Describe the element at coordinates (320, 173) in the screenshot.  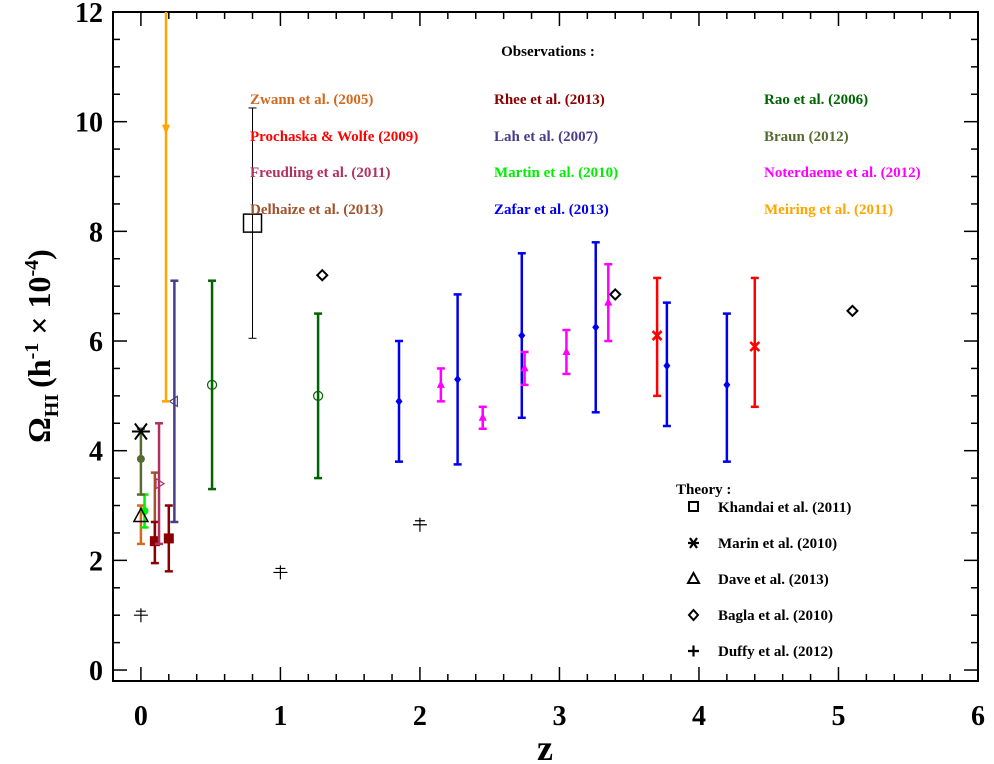
I see `legend-entry-observation: Freudling et al. (2011)` at that location.